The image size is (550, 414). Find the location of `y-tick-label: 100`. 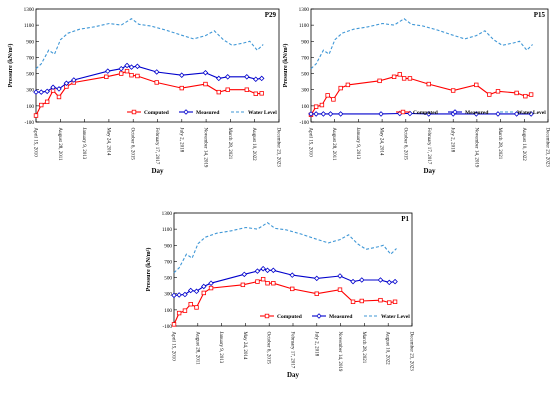

y-tick-label: 100 is located at coordinates (305, 107).